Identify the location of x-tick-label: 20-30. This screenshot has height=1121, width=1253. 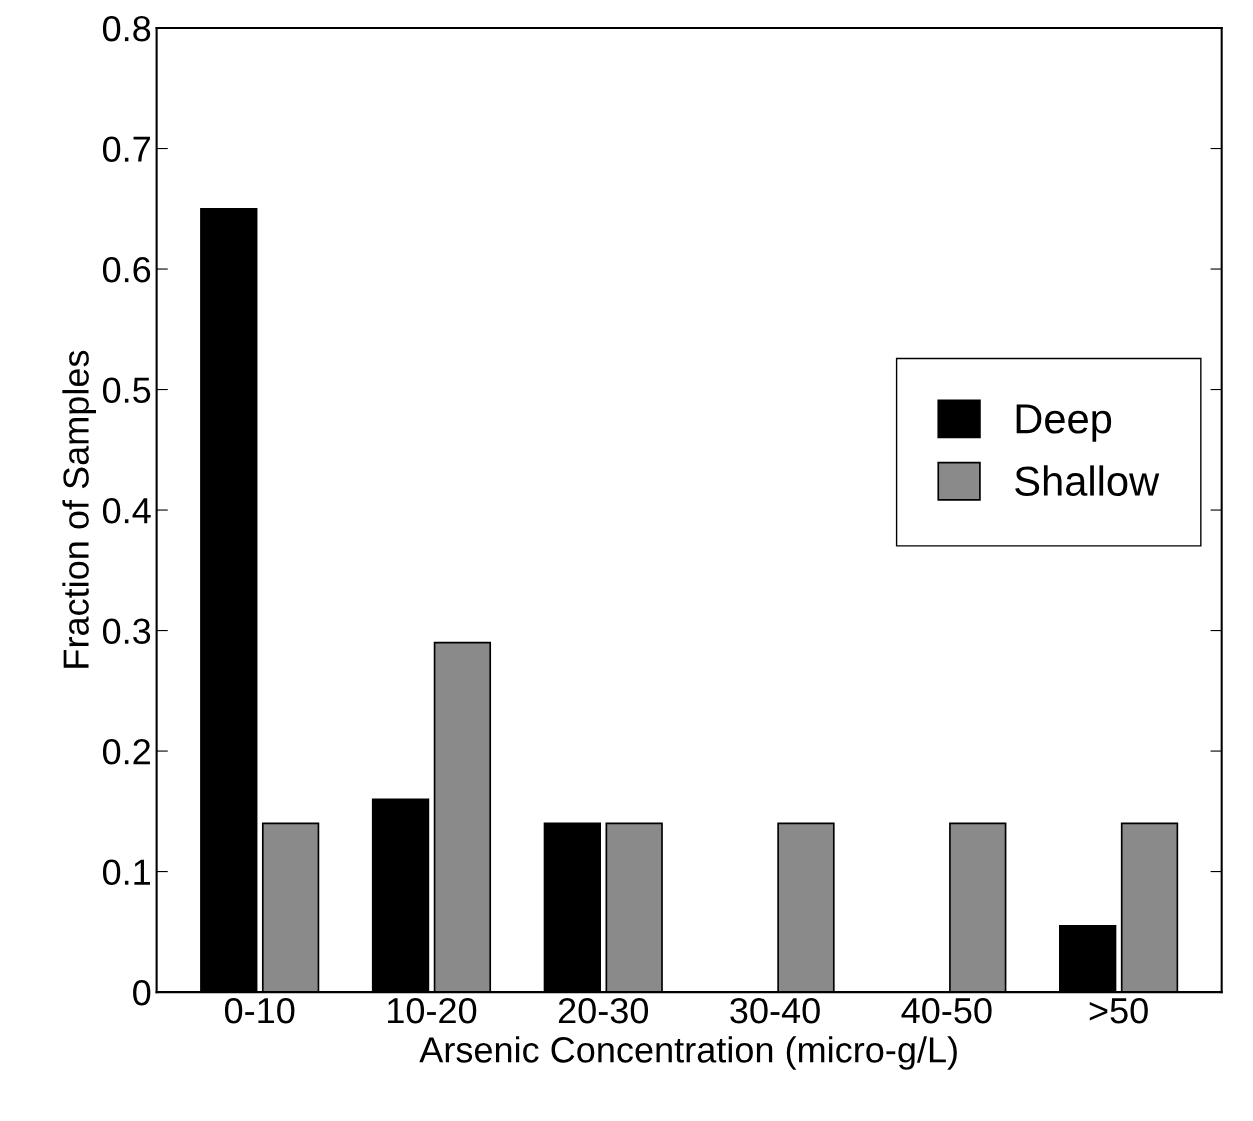
(603, 1010).